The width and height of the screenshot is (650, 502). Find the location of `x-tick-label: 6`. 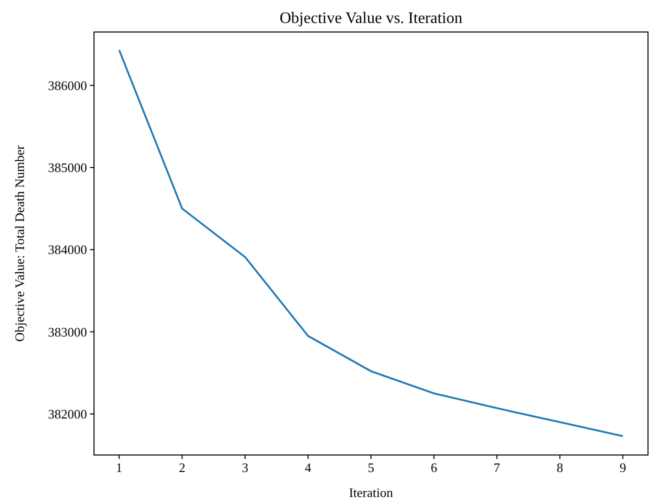

x-tick-label: 6 is located at coordinates (434, 467).